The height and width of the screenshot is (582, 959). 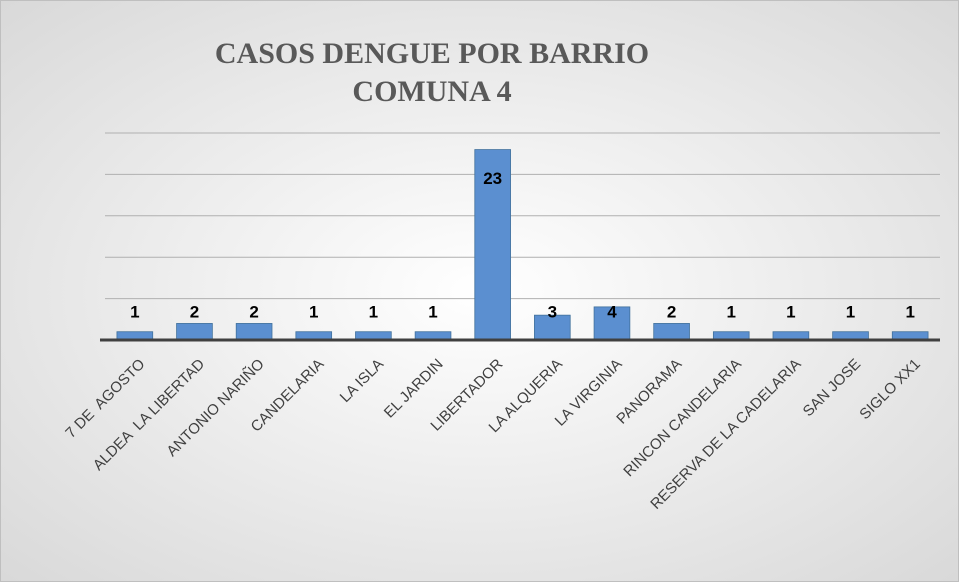 I want to click on data-label: 4, so click(x=612, y=311).